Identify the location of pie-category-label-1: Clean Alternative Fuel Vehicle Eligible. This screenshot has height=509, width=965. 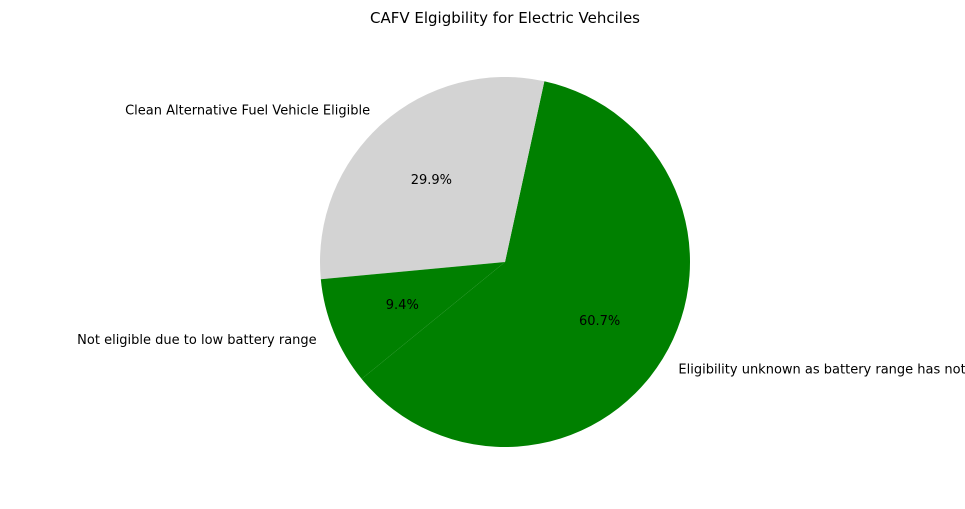
(247, 111).